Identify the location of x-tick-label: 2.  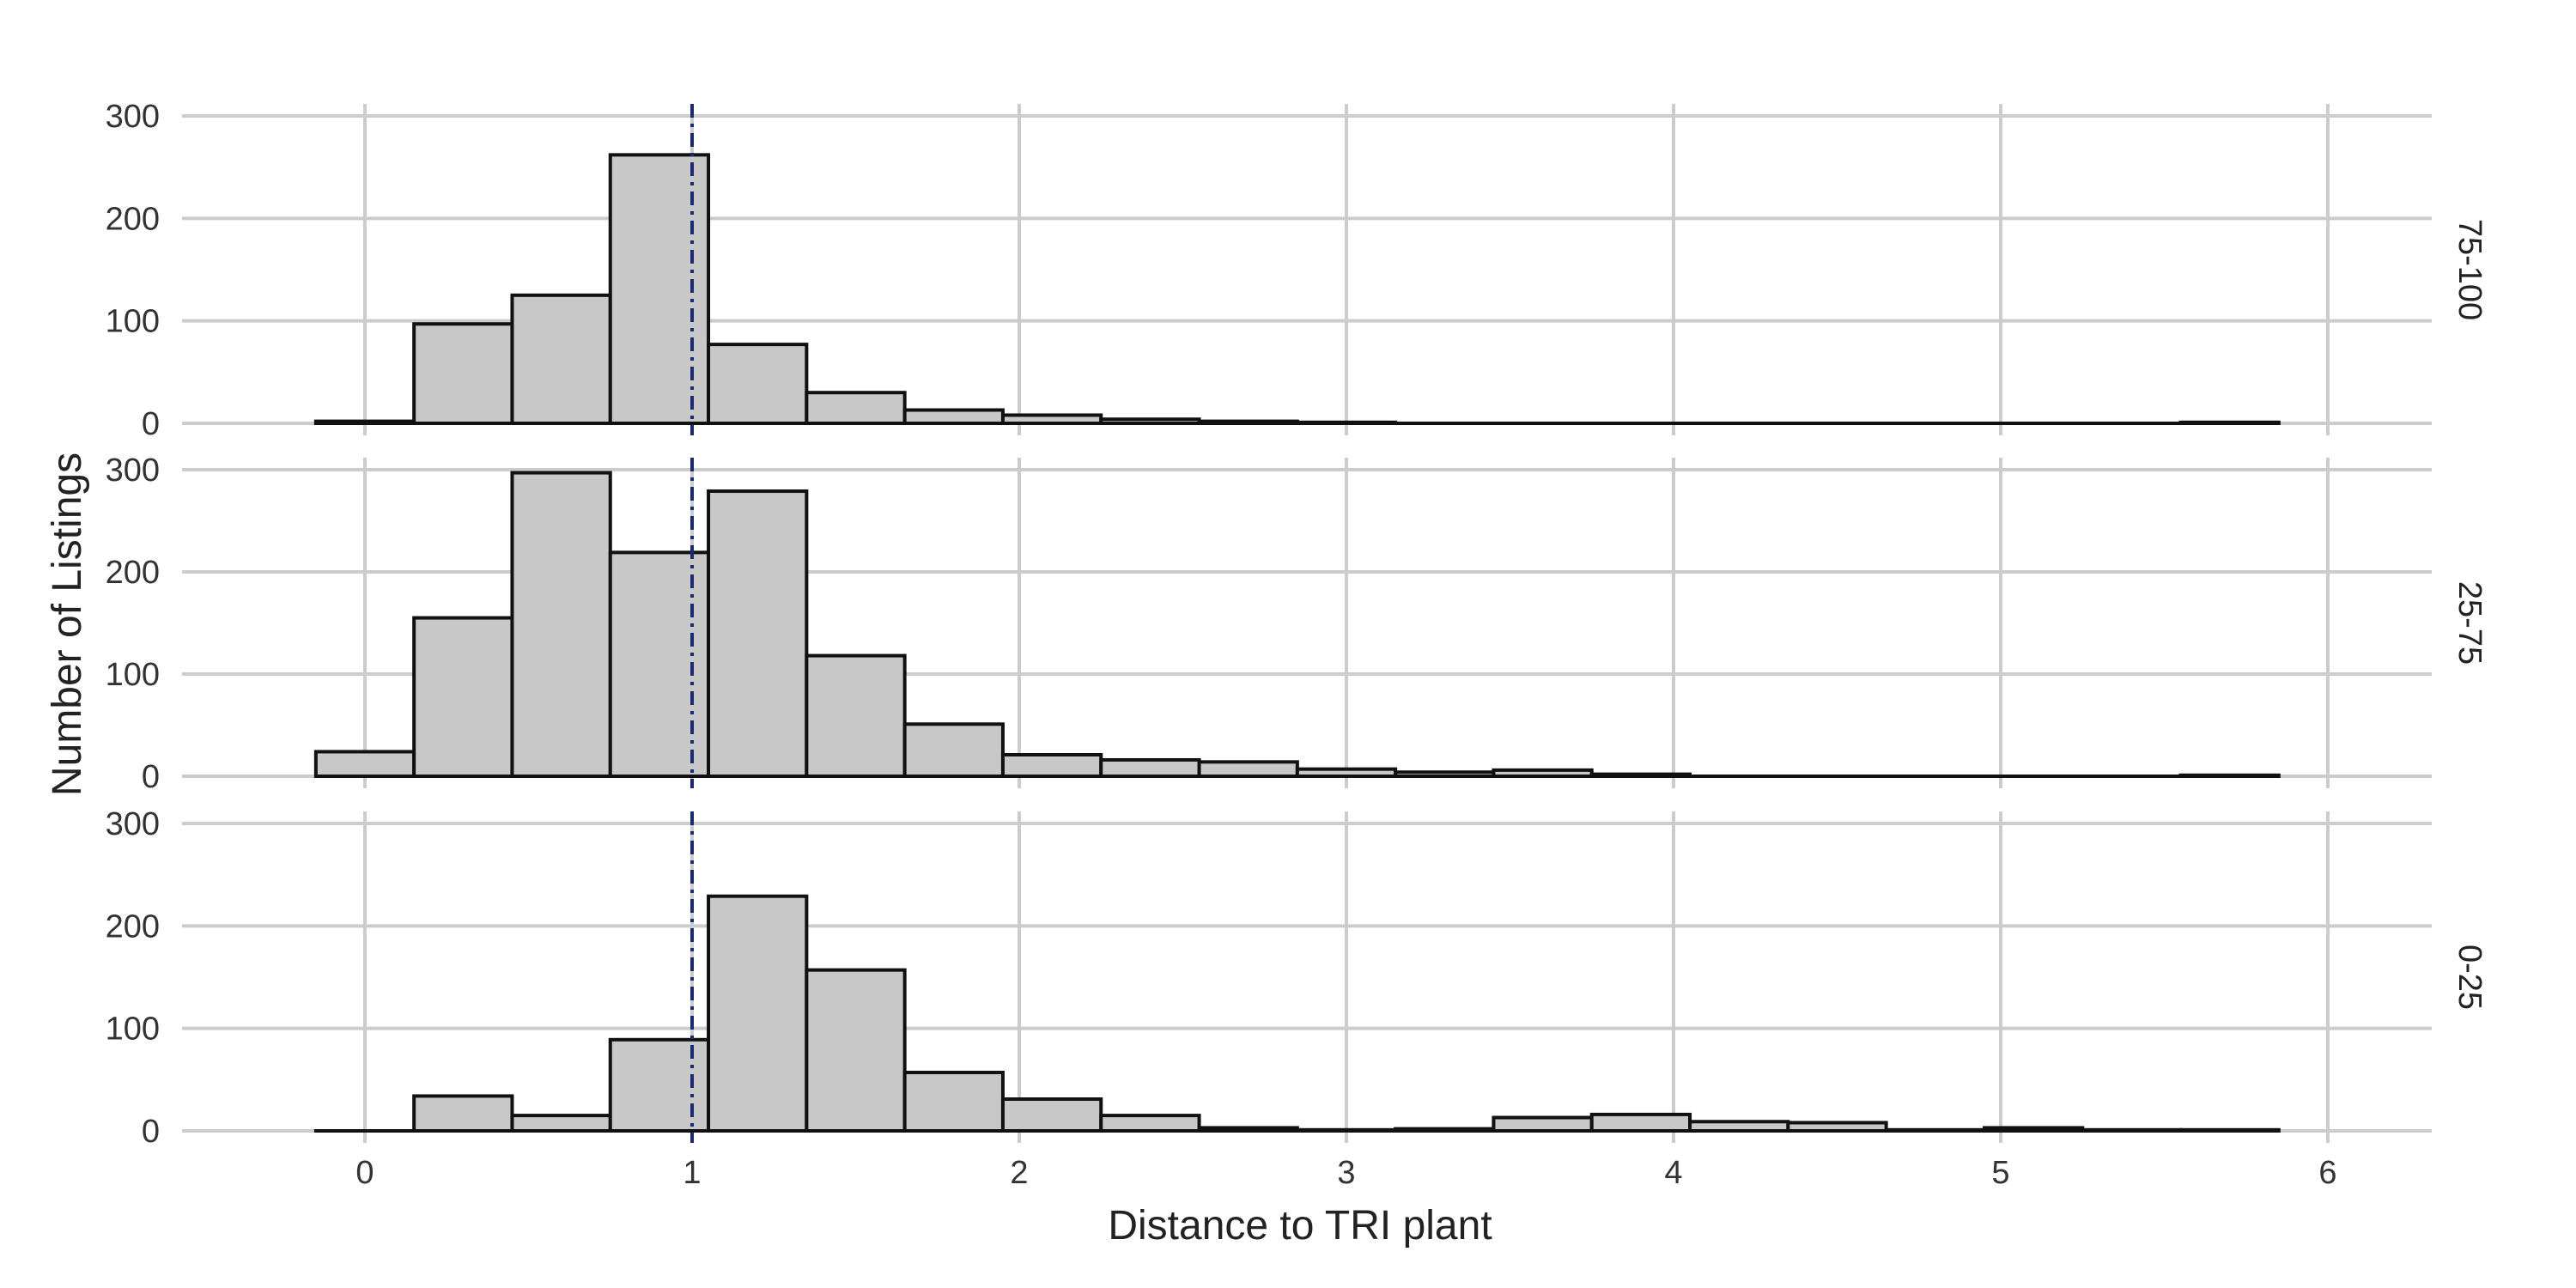
(1019, 1173).